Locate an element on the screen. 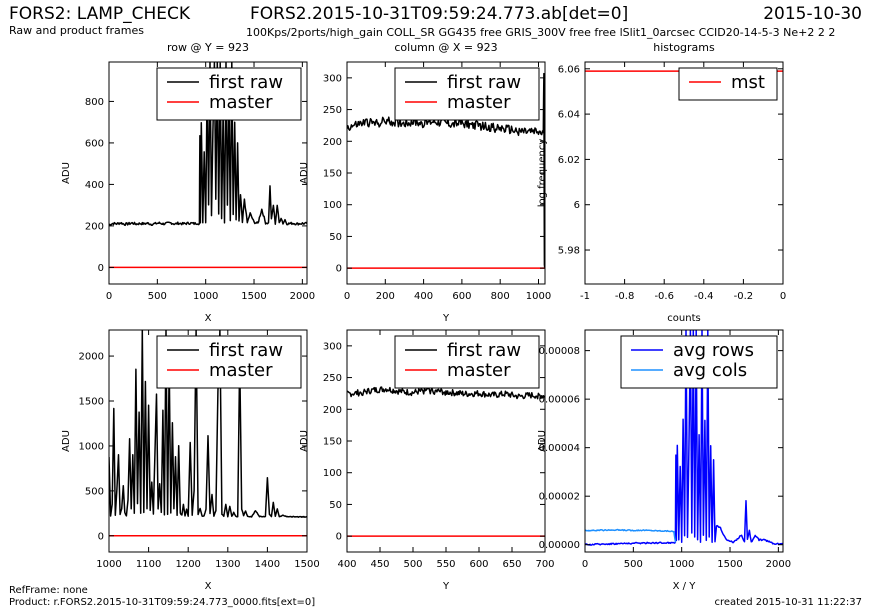 This screenshot has height=615, width=870. x-tick-label-p5-5: 650 is located at coordinates (511, 564).